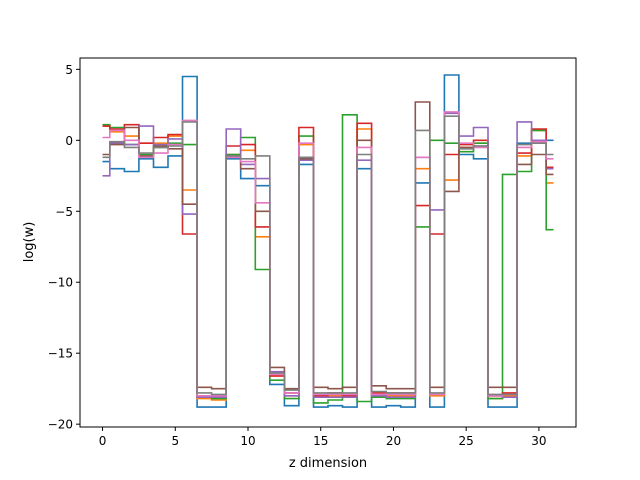  I want to click on x-axis-label: z dimension, so click(328, 463).